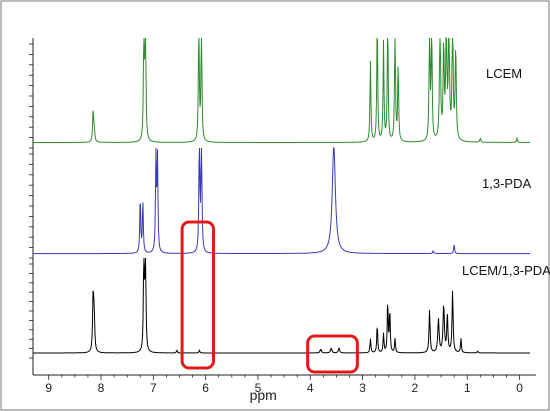 This screenshot has width=550, height=411. What do you see at coordinates (362, 388) in the screenshot?
I see `x-tick-label: 3` at bounding box center [362, 388].